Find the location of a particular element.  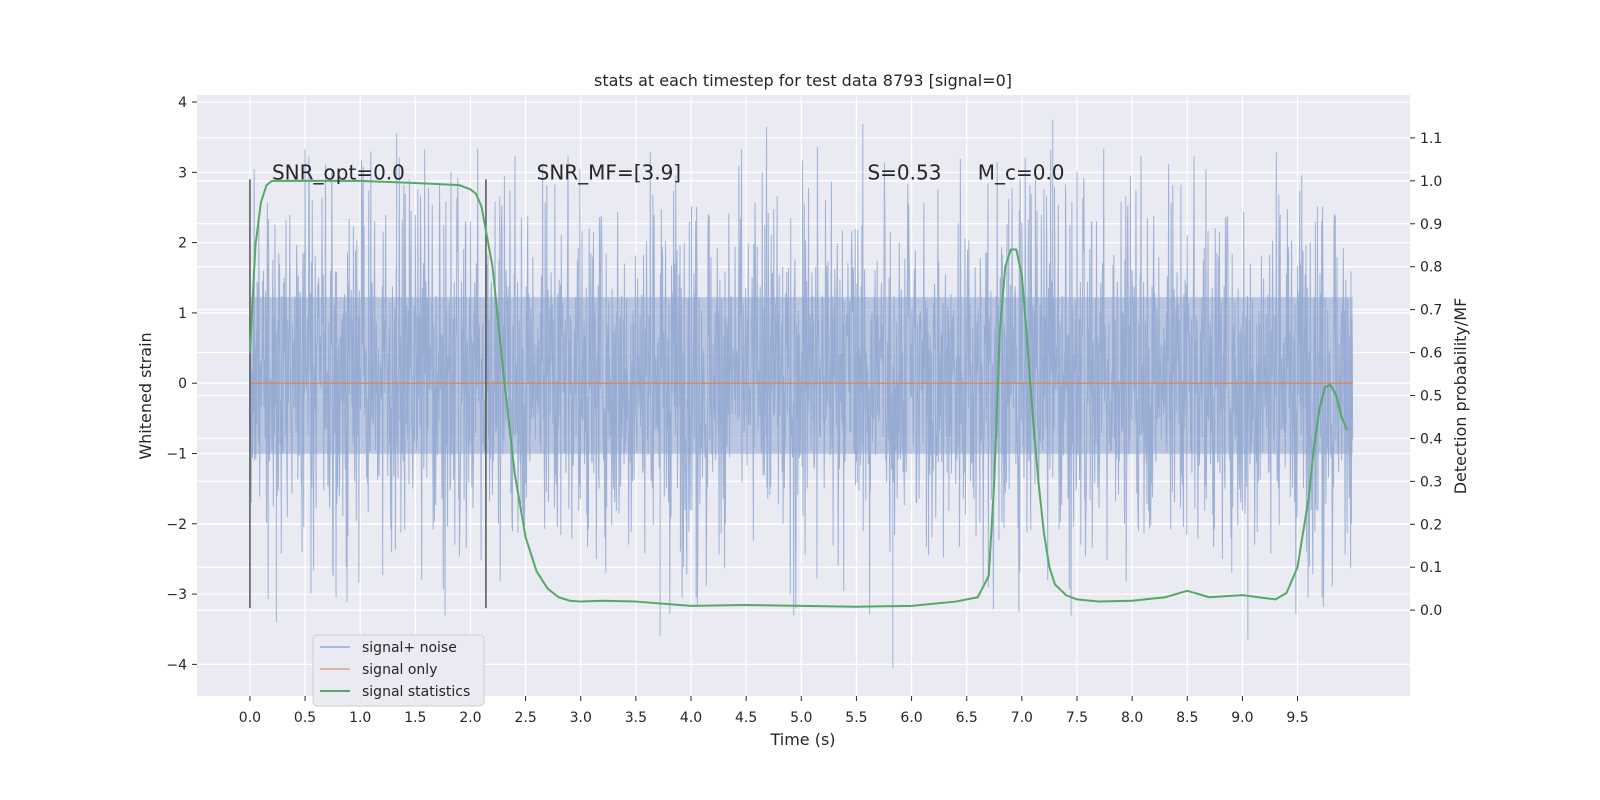

vertical-markers is located at coordinates (368, 394).